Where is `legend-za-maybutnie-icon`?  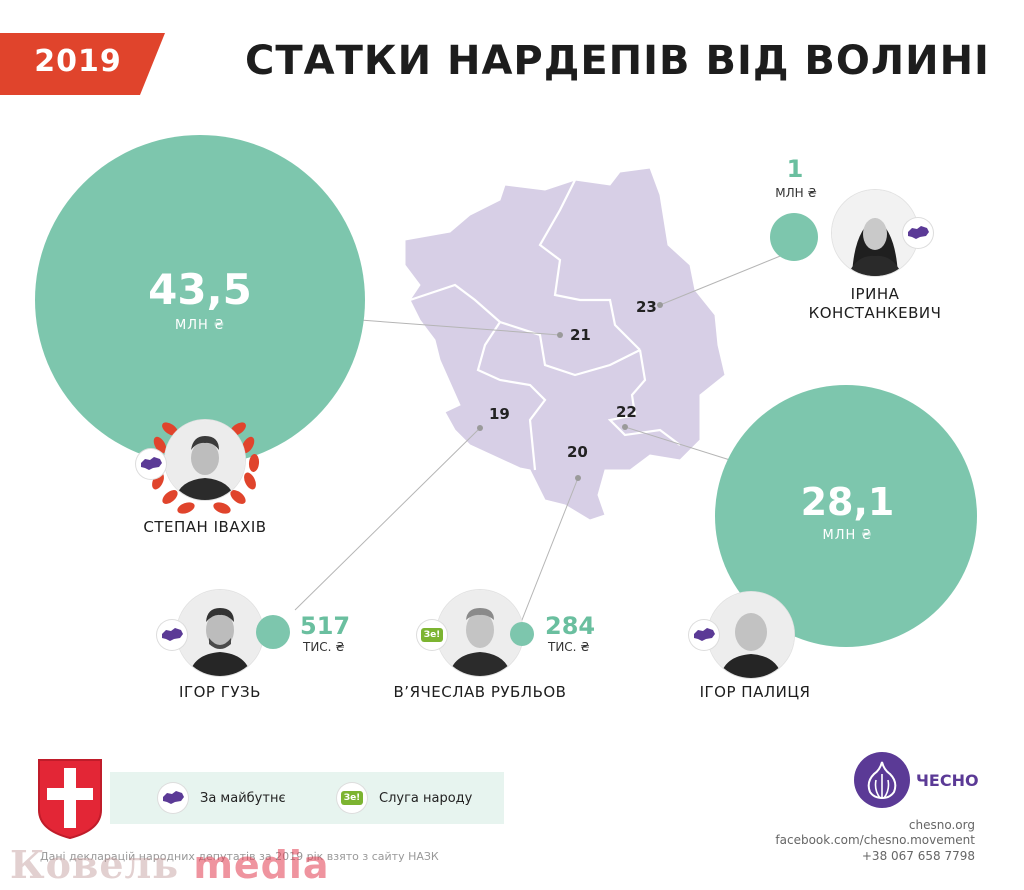
legend-za-maybutnie-icon is located at coordinates (173, 798).